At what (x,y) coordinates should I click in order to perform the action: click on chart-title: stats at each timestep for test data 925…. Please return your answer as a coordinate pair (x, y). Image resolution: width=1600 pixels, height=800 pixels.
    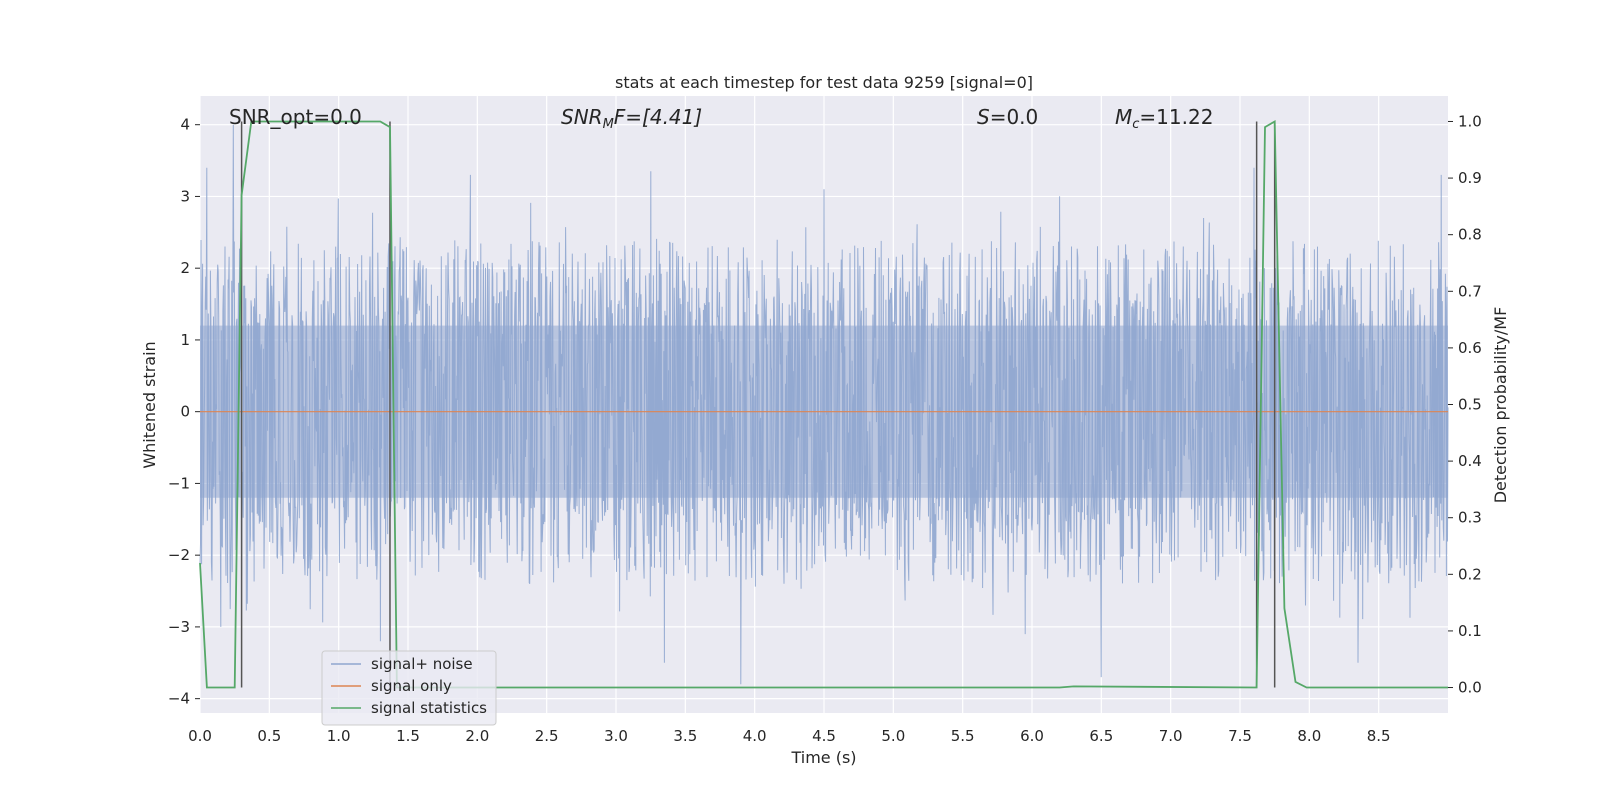
    Looking at the image, I should click on (824, 82).